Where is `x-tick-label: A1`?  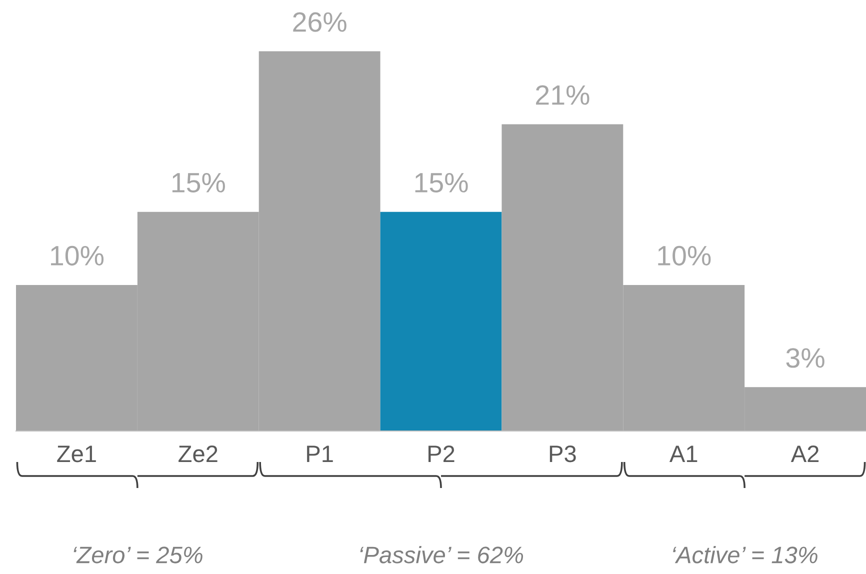 x-tick-label: A1 is located at coordinates (683, 454).